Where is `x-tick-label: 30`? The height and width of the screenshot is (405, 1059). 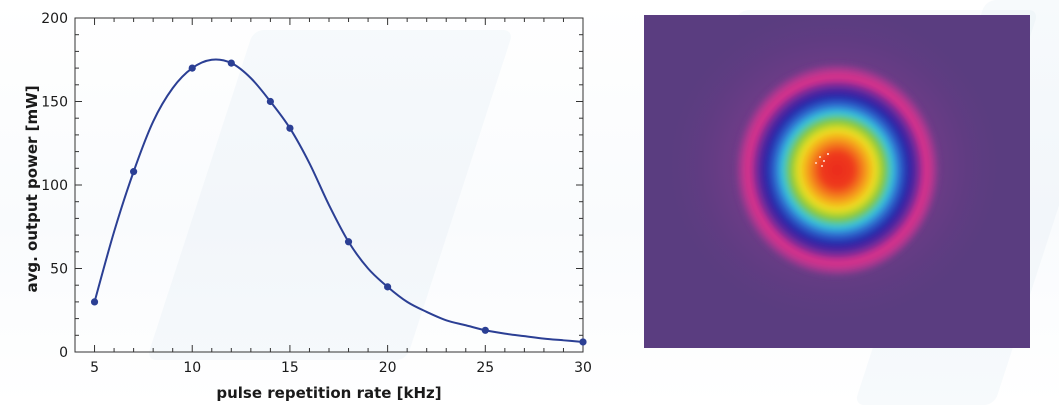
x-tick-label: 30 is located at coordinates (583, 368).